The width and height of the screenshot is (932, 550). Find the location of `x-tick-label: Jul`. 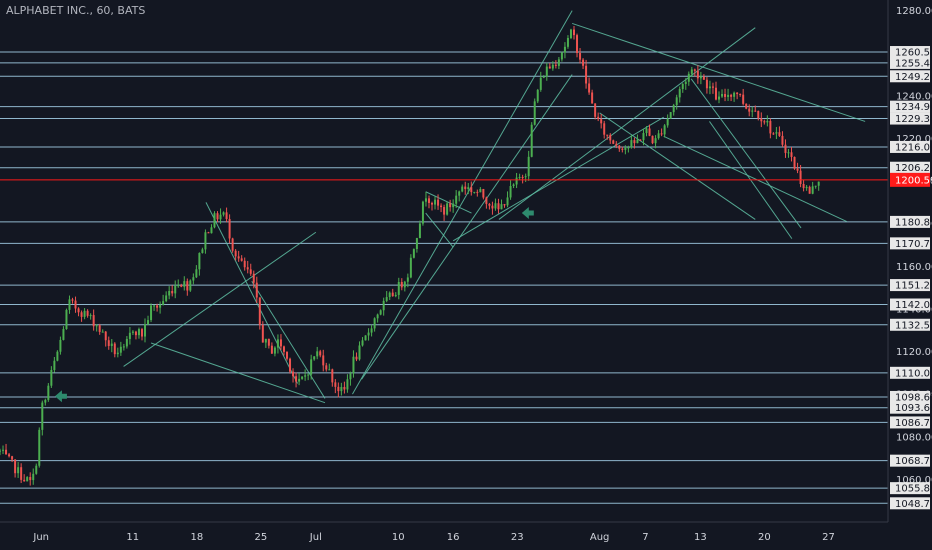

x-tick-label: Jul is located at coordinates (315, 537).